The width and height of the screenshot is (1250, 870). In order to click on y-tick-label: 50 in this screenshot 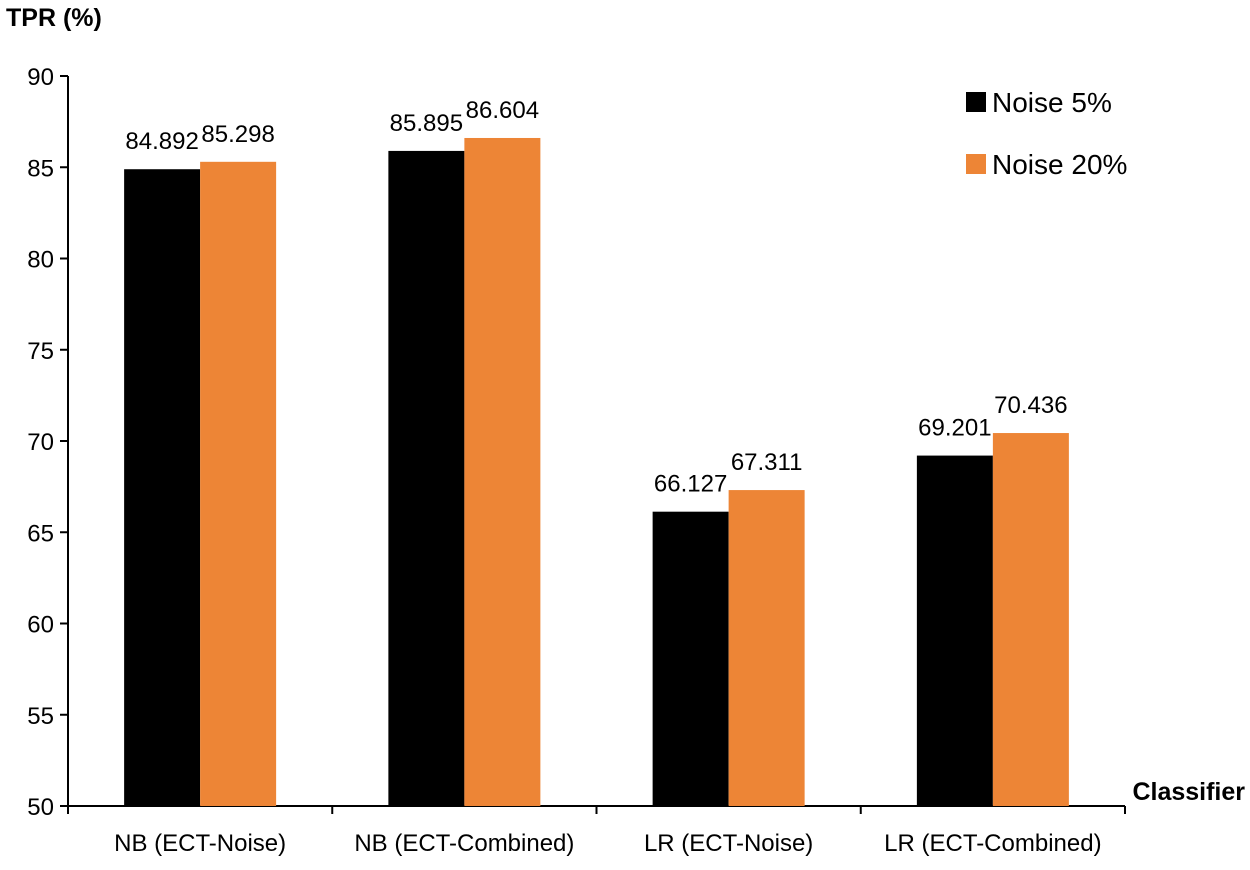, I will do `click(40, 807)`.